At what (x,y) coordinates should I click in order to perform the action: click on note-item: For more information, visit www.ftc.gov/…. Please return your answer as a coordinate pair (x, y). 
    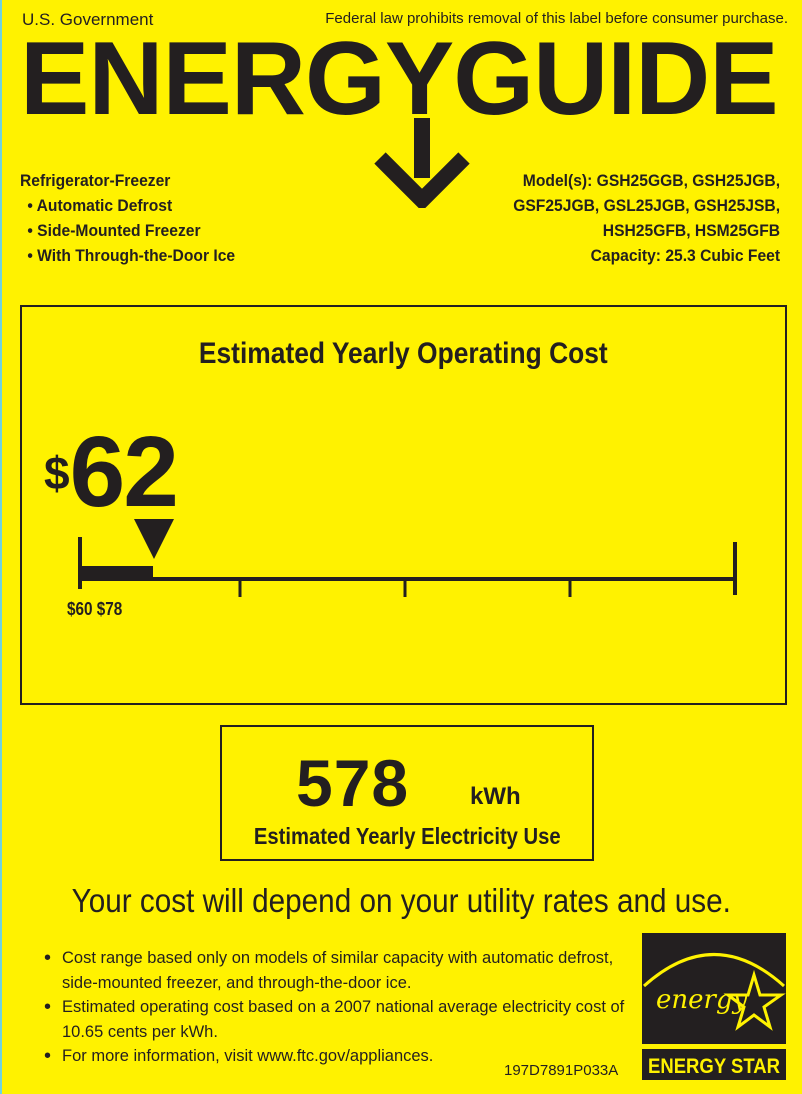
    Looking at the image, I should click on (342, 1056).